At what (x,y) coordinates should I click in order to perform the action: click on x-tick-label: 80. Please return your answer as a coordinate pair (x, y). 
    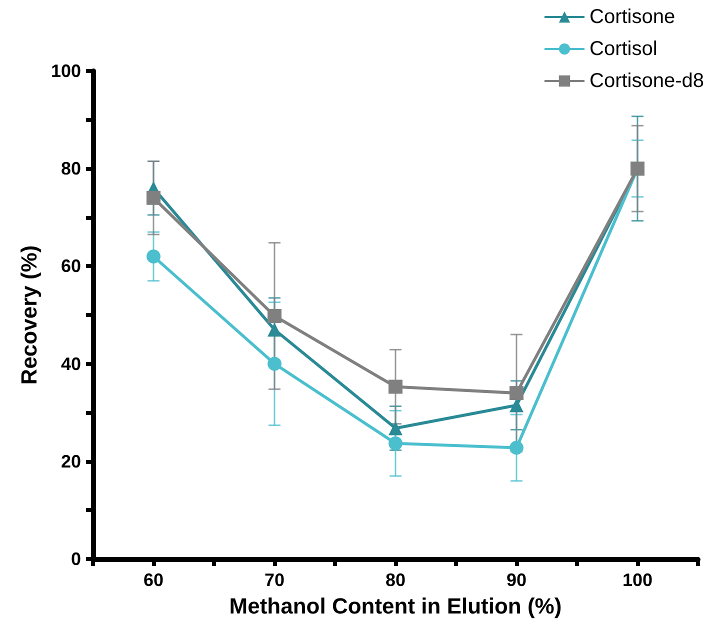
    Looking at the image, I should click on (395, 580).